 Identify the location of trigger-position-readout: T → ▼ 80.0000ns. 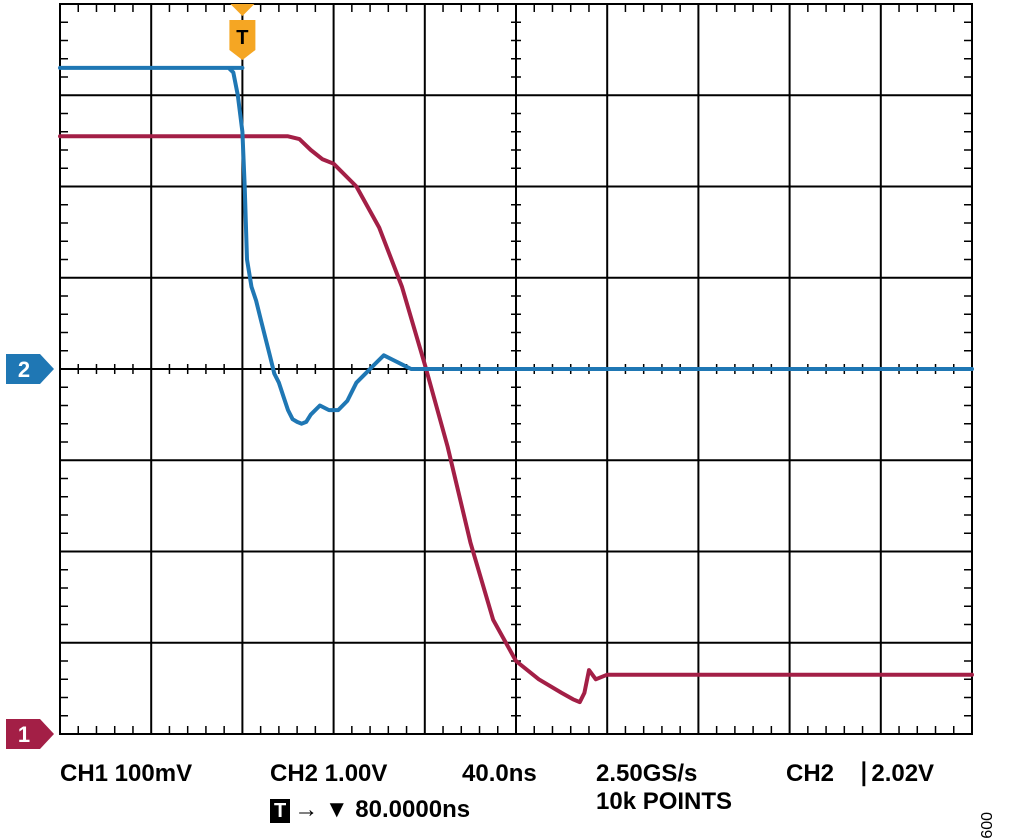
(370, 810).